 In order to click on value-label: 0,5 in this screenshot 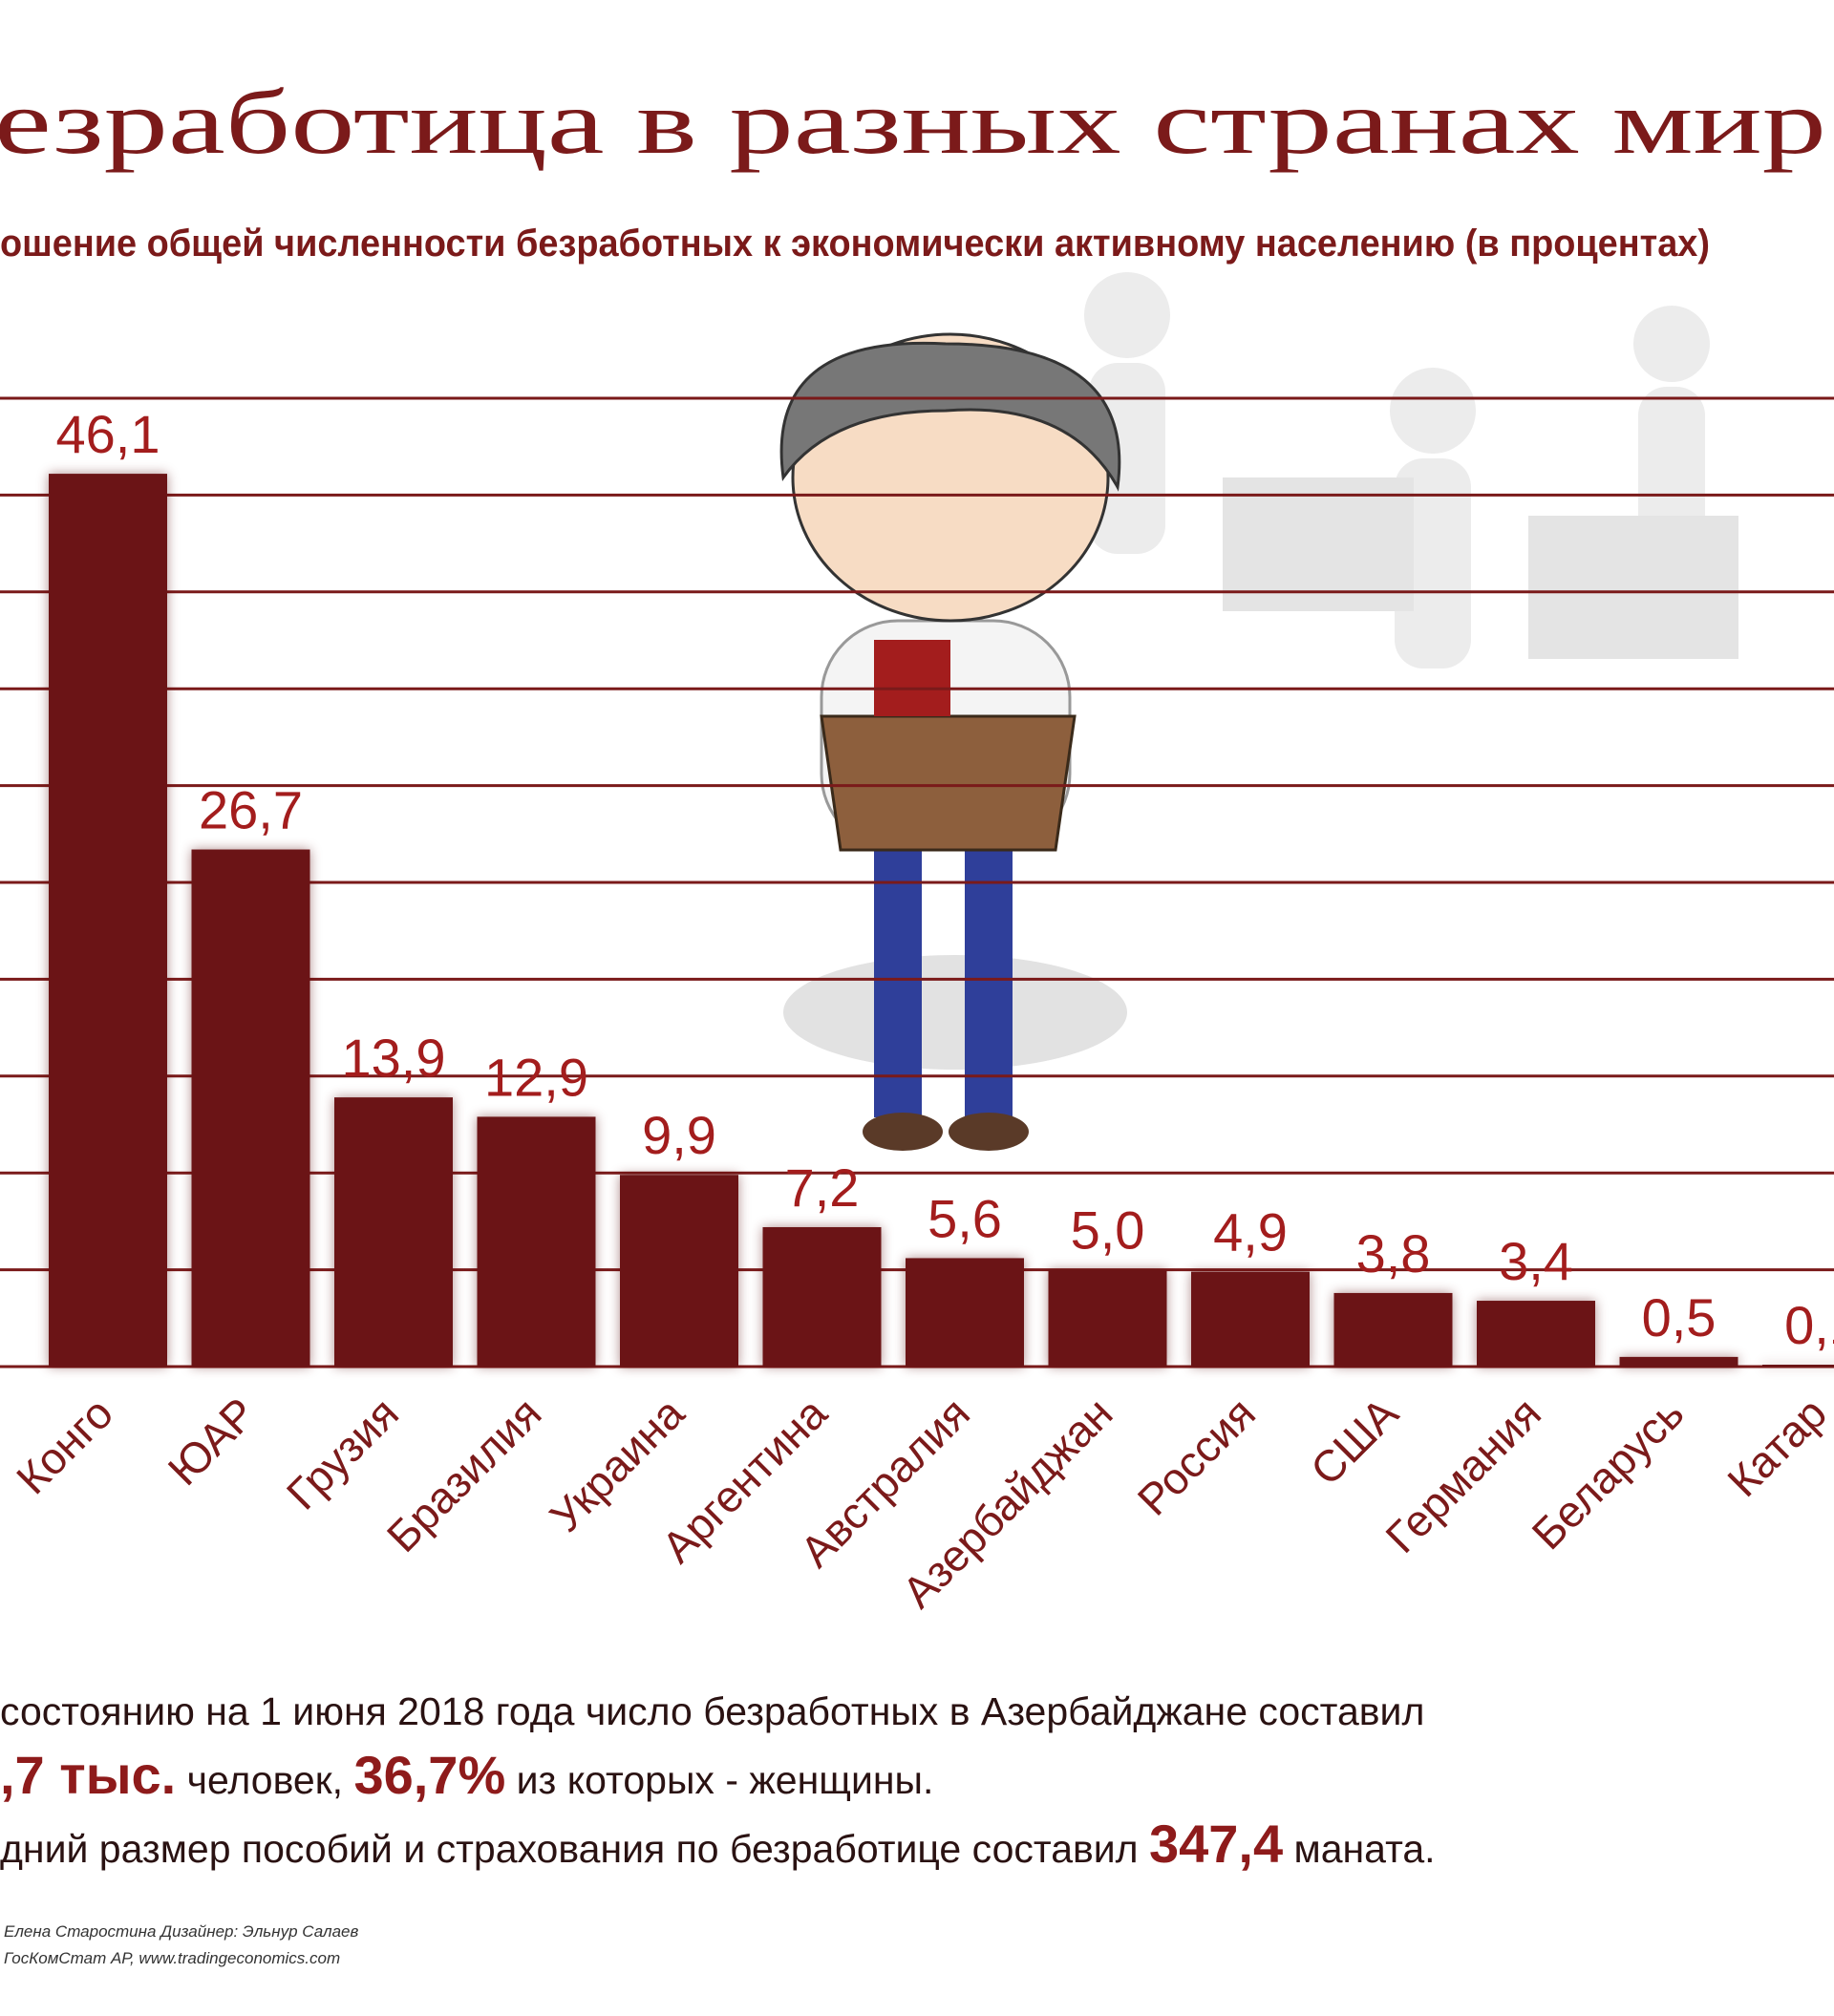, I will do `click(1679, 1317)`.